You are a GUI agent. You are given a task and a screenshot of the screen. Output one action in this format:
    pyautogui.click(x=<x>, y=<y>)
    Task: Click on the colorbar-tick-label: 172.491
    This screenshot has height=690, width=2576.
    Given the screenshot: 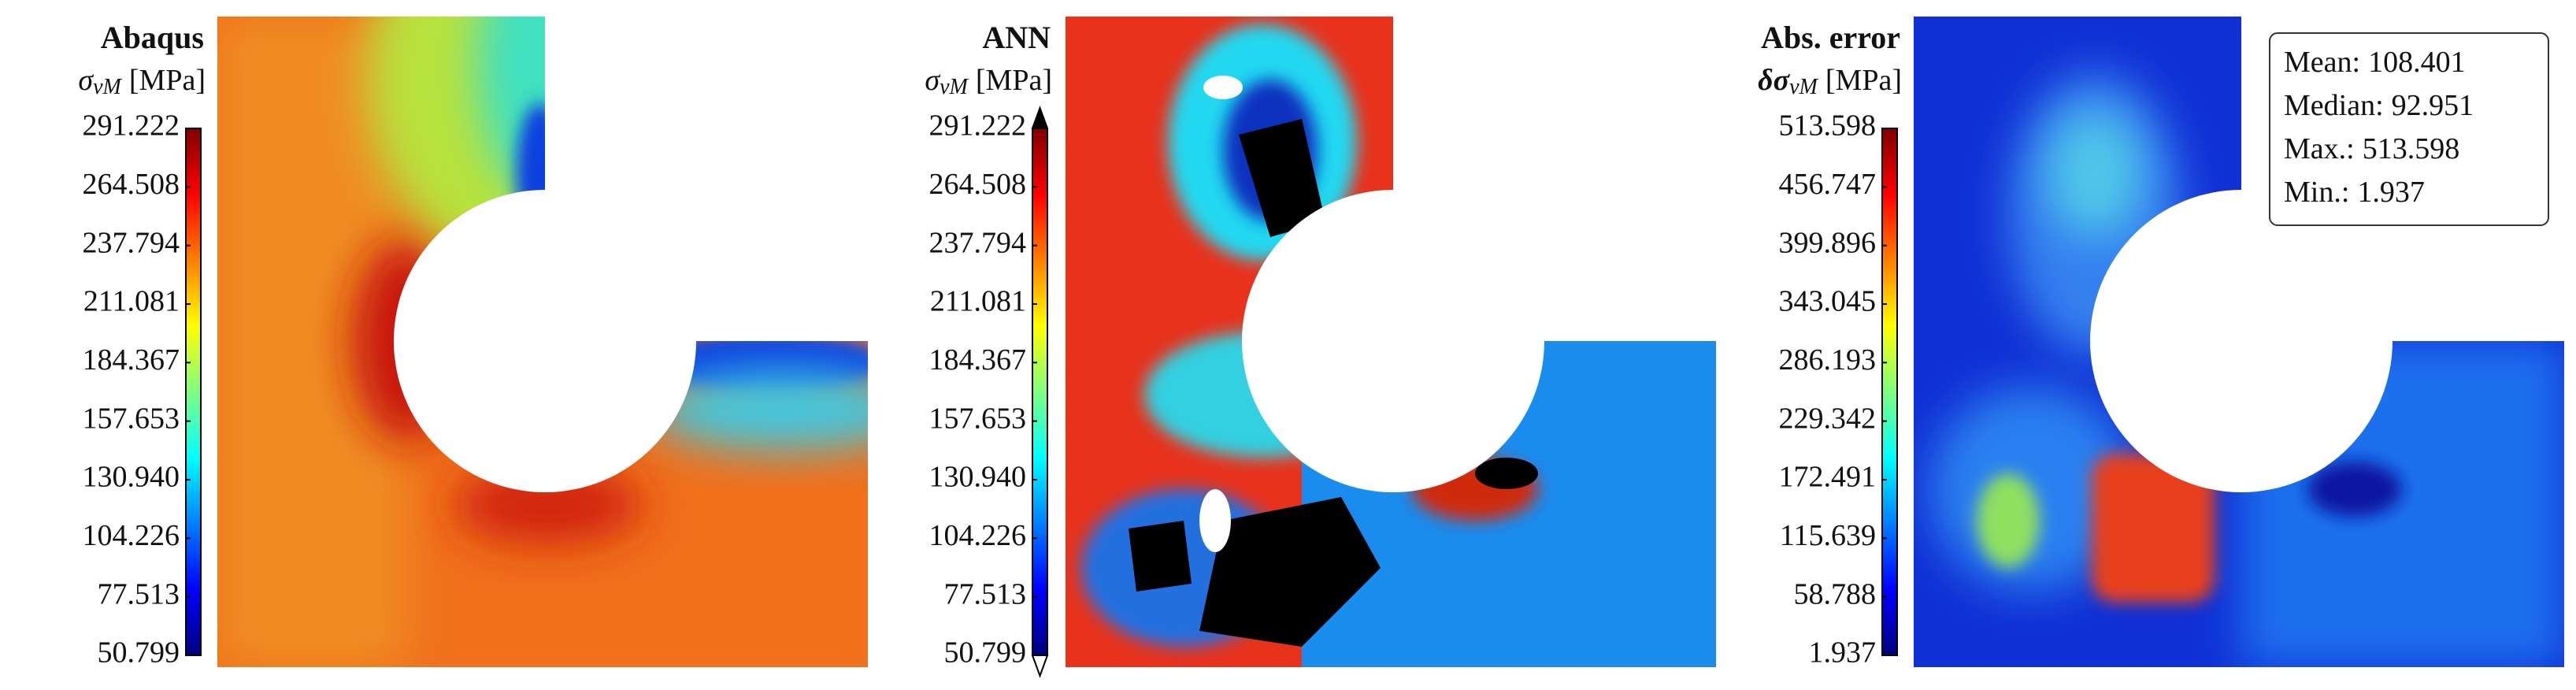 What is the action you would take?
    pyautogui.click(x=1828, y=478)
    